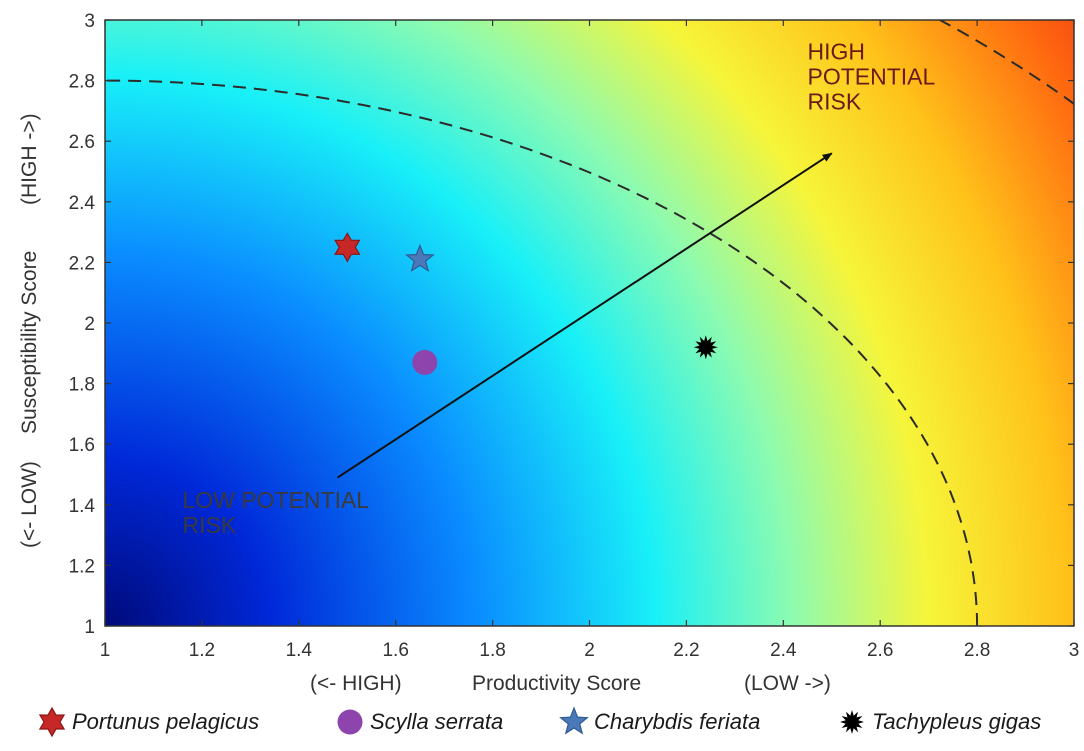  What do you see at coordinates (436, 721) in the screenshot?
I see `legend-label: Scylla serrata` at bounding box center [436, 721].